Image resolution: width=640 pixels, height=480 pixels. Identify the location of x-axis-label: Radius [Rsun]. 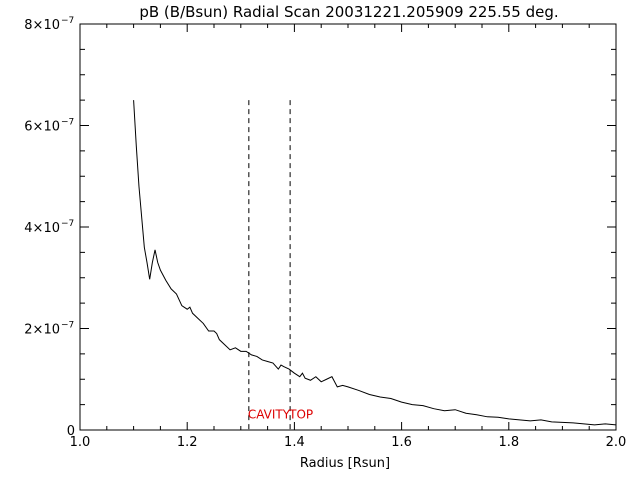
(345, 463).